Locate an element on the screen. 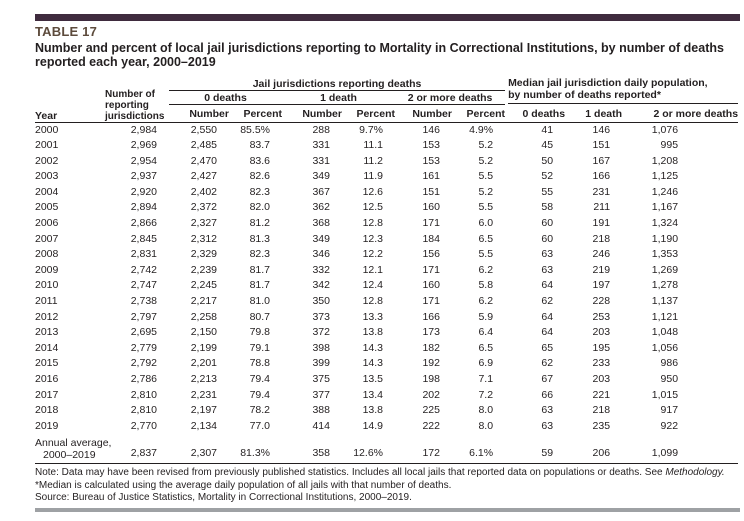 The height and width of the screenshot is (521, 744). table-cell: 82.0 is located at coordinates (259, 207).